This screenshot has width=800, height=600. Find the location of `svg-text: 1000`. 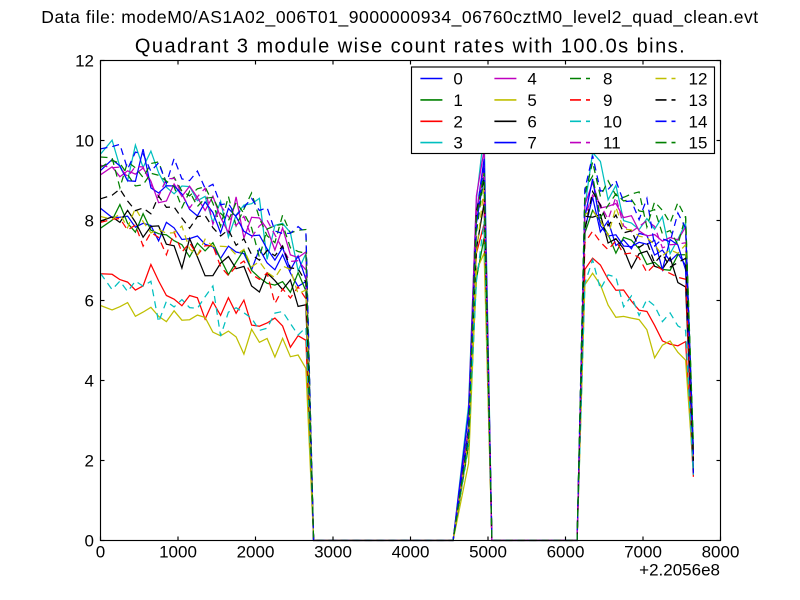

svg-text: 1000 is located at coordinates (178, 552).